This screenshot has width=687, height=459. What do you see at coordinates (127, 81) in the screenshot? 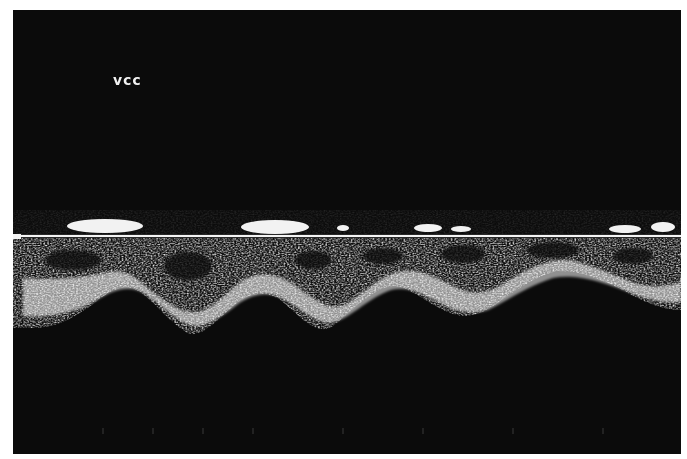
I see `vessel-label: vcc` at bounding box center [127, 81].